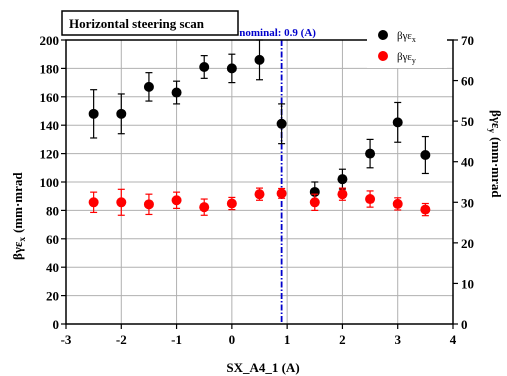 The width and height of the screenshot is (507, 376). I want to click on y-right-tick-label: 40, so click(467, 162).